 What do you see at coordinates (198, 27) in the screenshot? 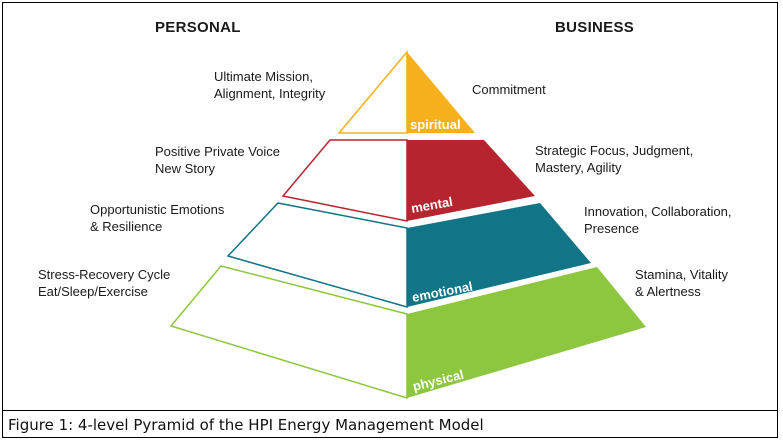
I see `personal-heading: PERSONAL` at bounding box center [198, 27].